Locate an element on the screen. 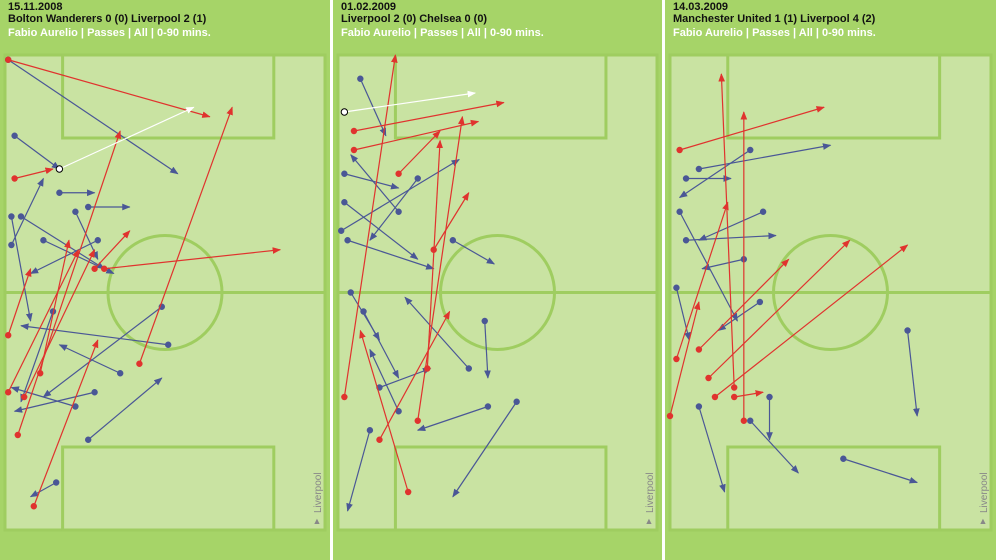  match-date: 01.02.2009 is located at coordinates (368, 7).